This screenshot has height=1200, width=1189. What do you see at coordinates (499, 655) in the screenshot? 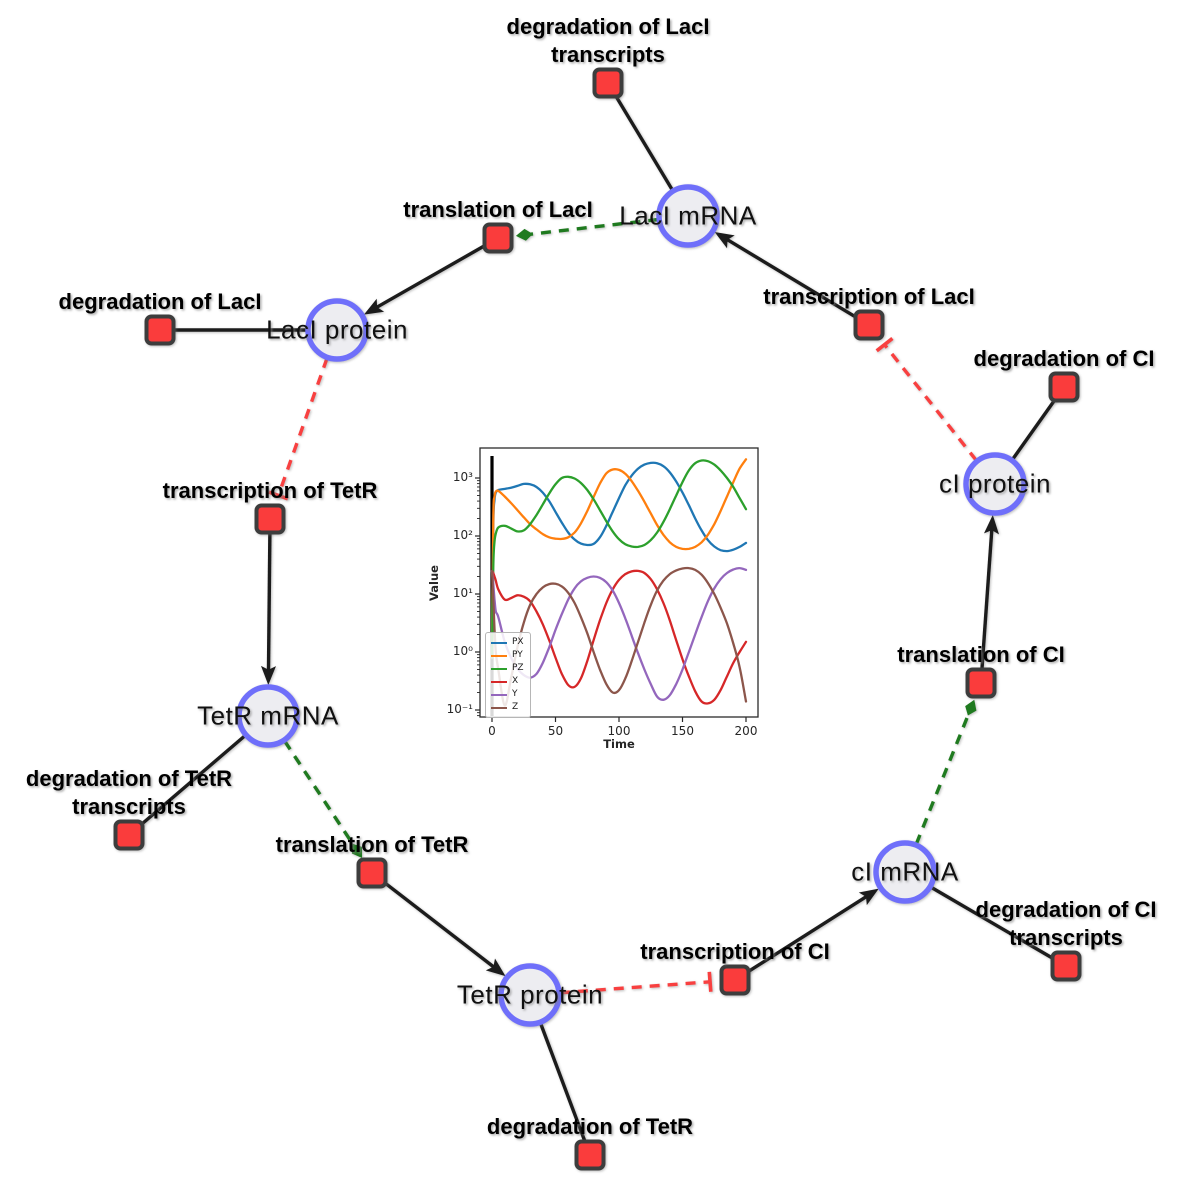
I see `legend-swatch-PY-icon` at bounding box center [499, 655].